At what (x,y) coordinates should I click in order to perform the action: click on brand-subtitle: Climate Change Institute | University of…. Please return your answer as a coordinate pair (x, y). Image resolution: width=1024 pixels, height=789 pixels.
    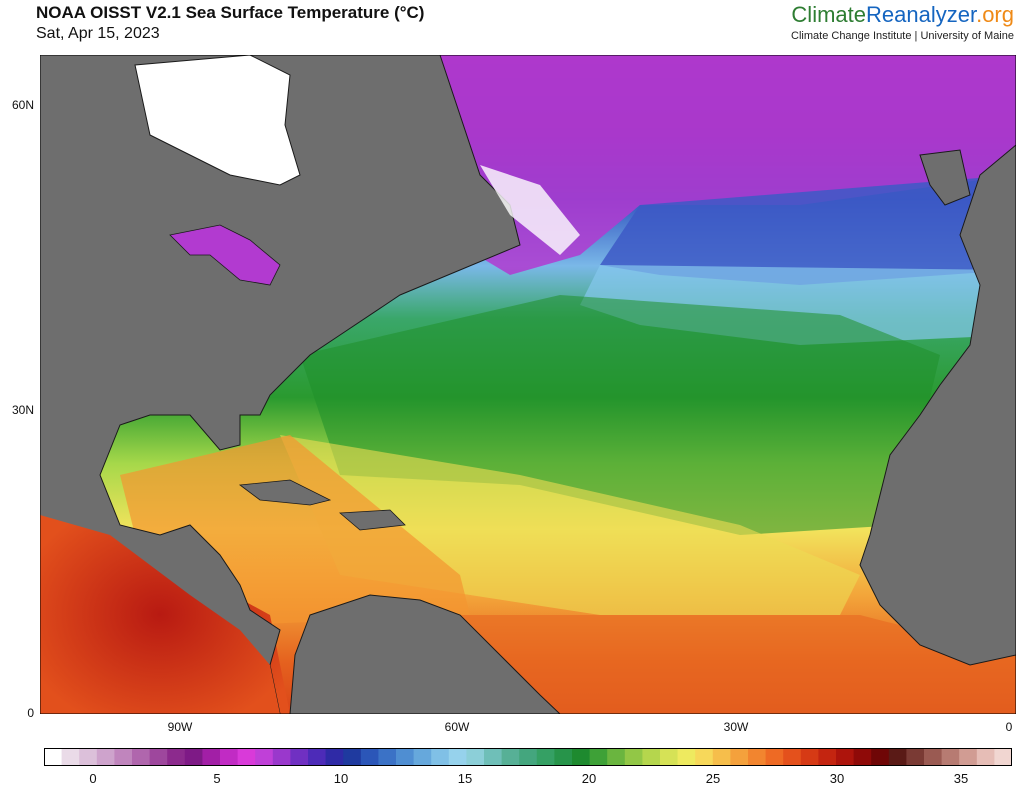
    Looking at the image, I should click on (902, 36).